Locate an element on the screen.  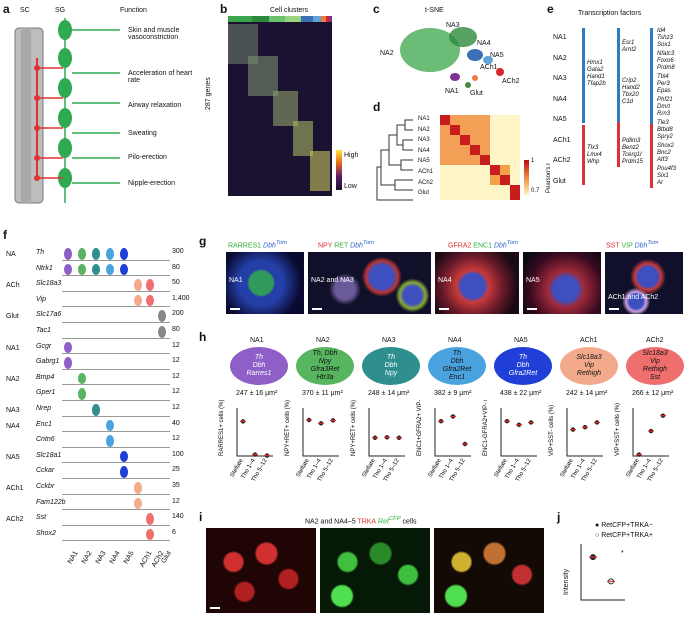
h-cell-area: 248 ± 14 μm² is located at coordinates (389, 393).